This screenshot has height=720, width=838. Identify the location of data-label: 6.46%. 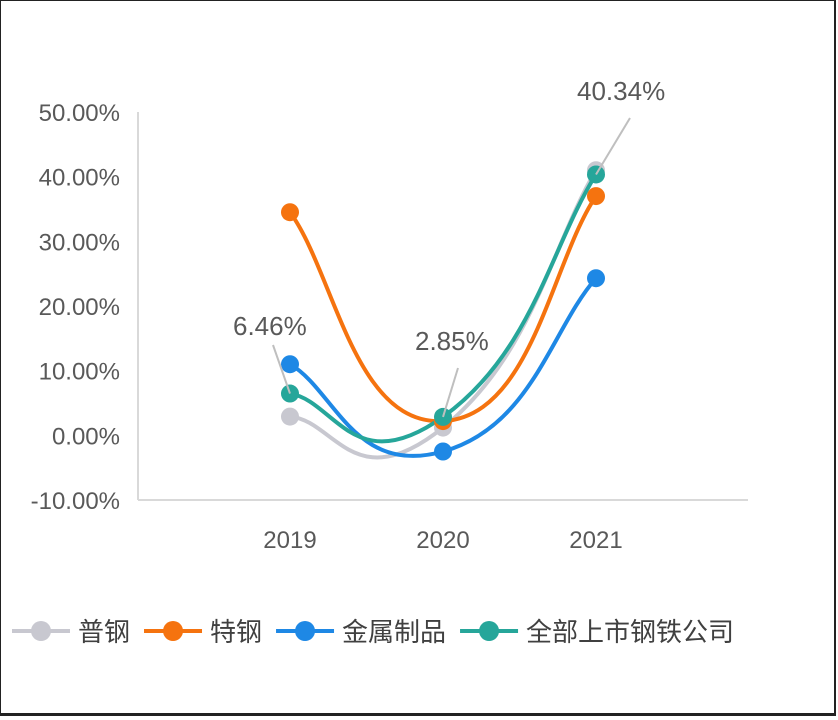
(270, 326).